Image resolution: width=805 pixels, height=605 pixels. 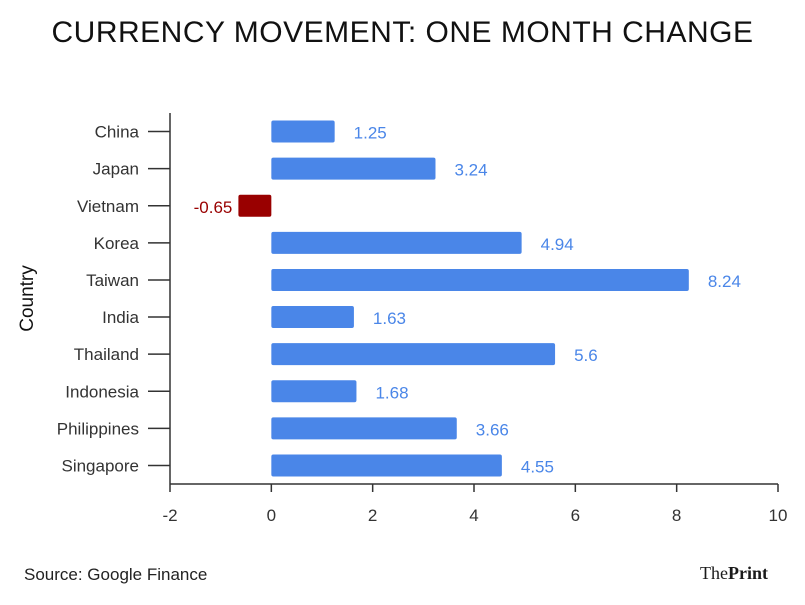 What do you see at coordinates (778, 515) in the screenshot?
I see `x-tick-label: 10` at bounding box center [778, 515].